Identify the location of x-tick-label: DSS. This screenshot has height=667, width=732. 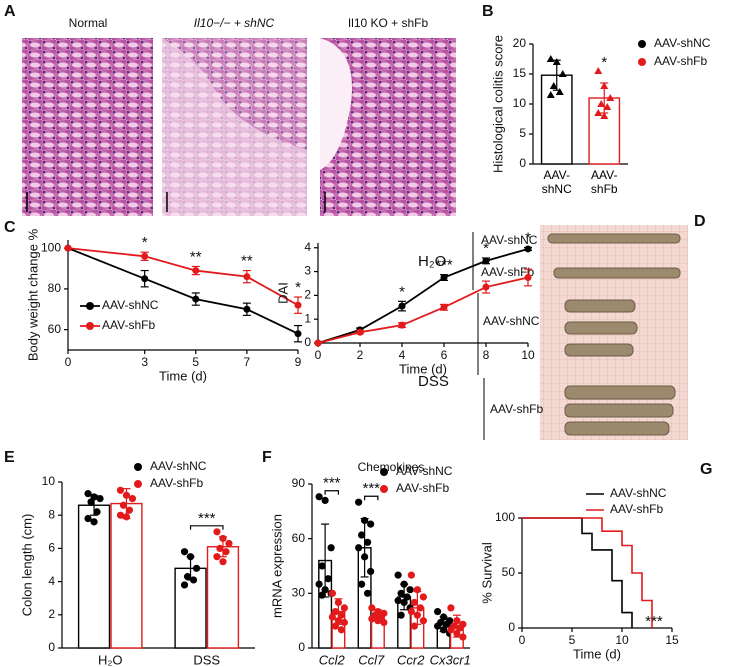
(206, 659).